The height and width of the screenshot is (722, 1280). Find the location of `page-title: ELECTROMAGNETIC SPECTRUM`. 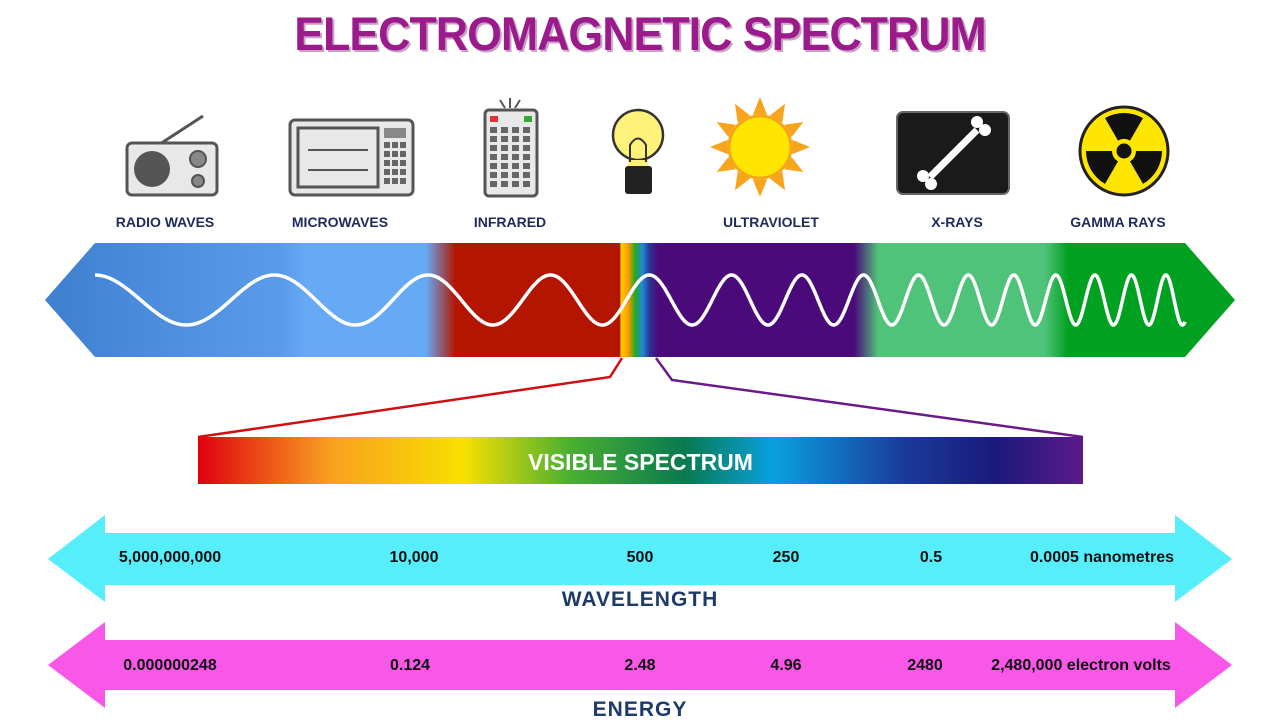

page-title: ELECTROMAGNETIC SPECTRUM is located at coordinates (640, 33).